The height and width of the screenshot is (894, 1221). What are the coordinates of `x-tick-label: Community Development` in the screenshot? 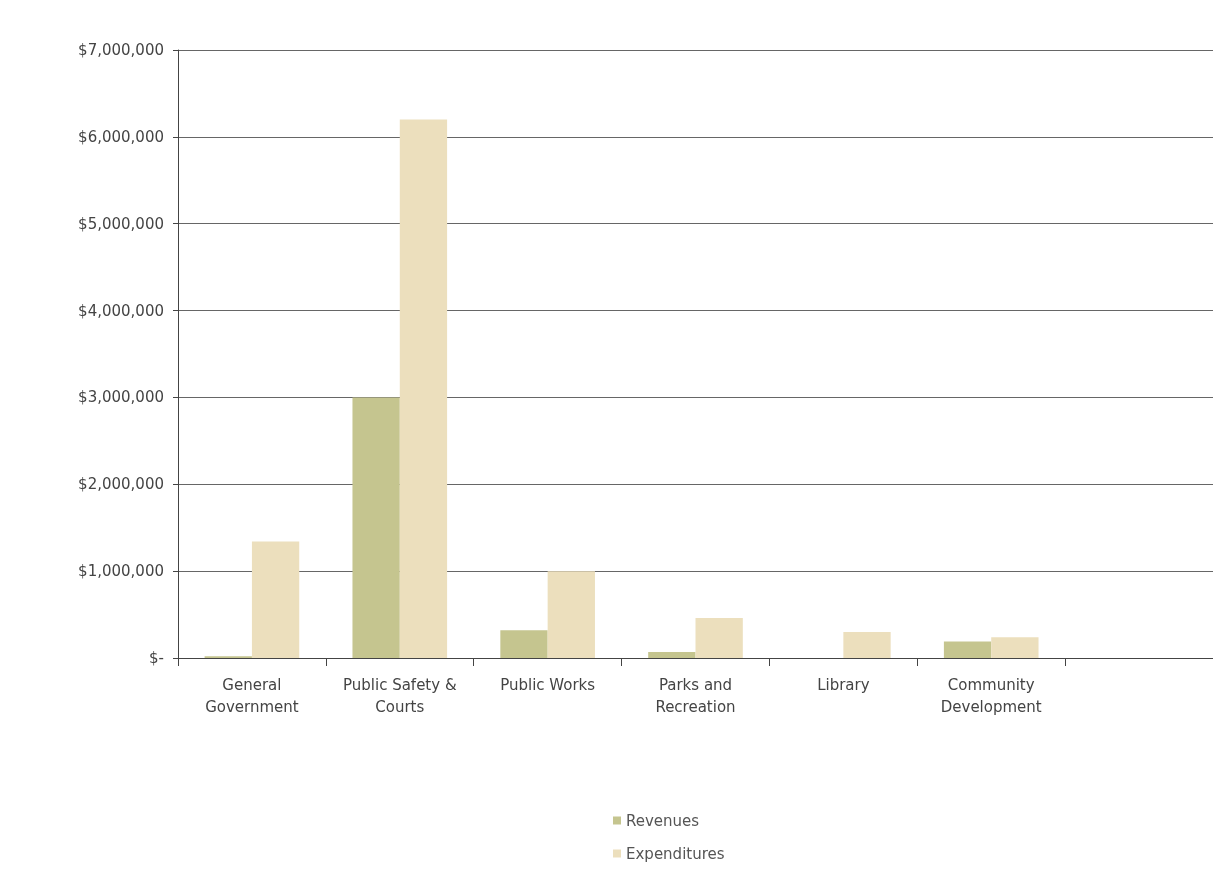 It's located at (991, 696).